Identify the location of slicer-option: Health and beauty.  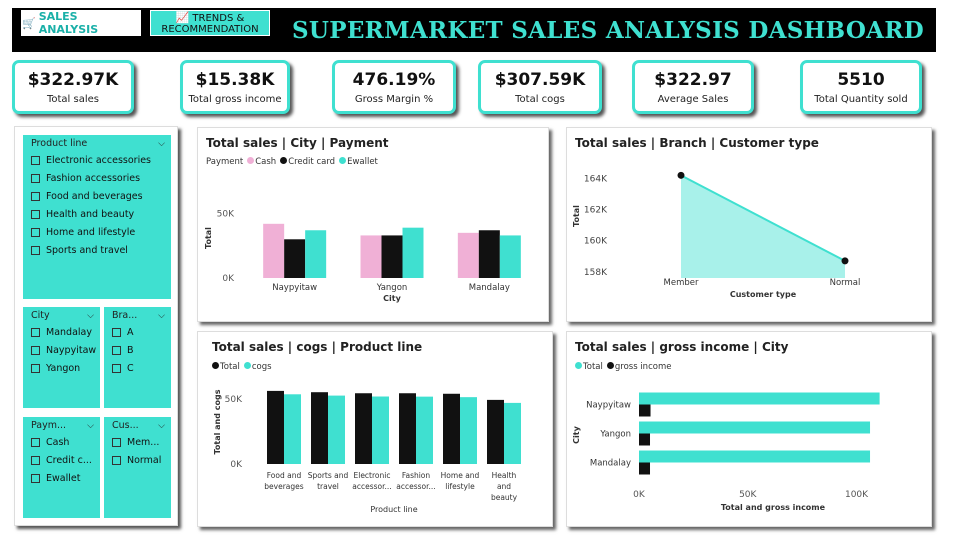
(97, 214).